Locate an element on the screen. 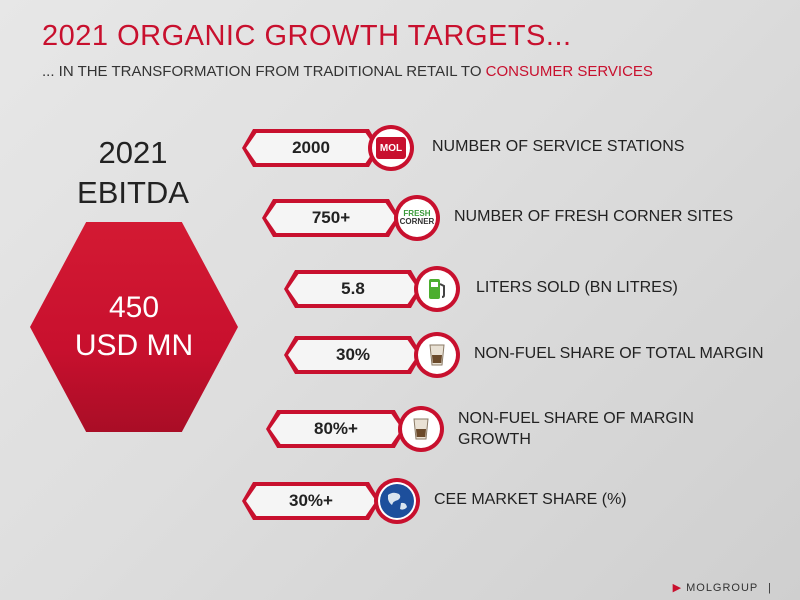 This screenshot has height=600, width=800. fuel-pump-icon is located at coordinates (437, 289).